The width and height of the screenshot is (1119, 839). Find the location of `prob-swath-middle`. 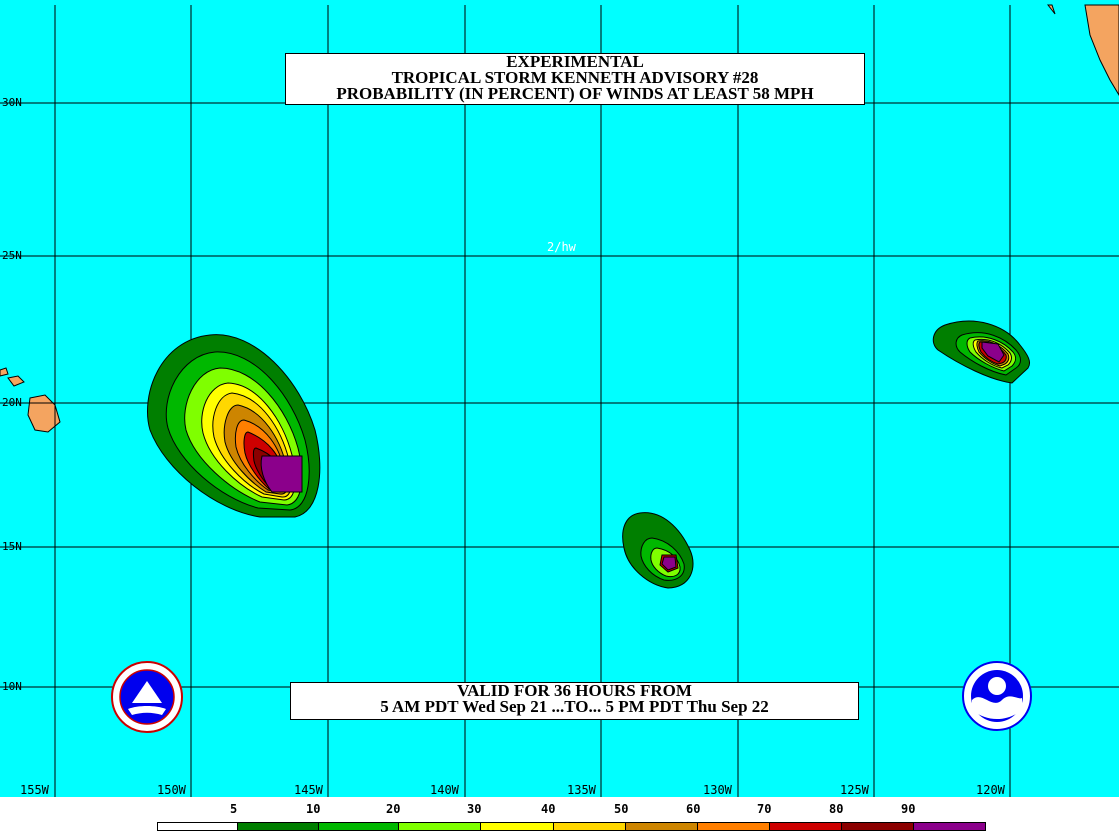

prob-swath-middle is located at coordinates (658, 550).